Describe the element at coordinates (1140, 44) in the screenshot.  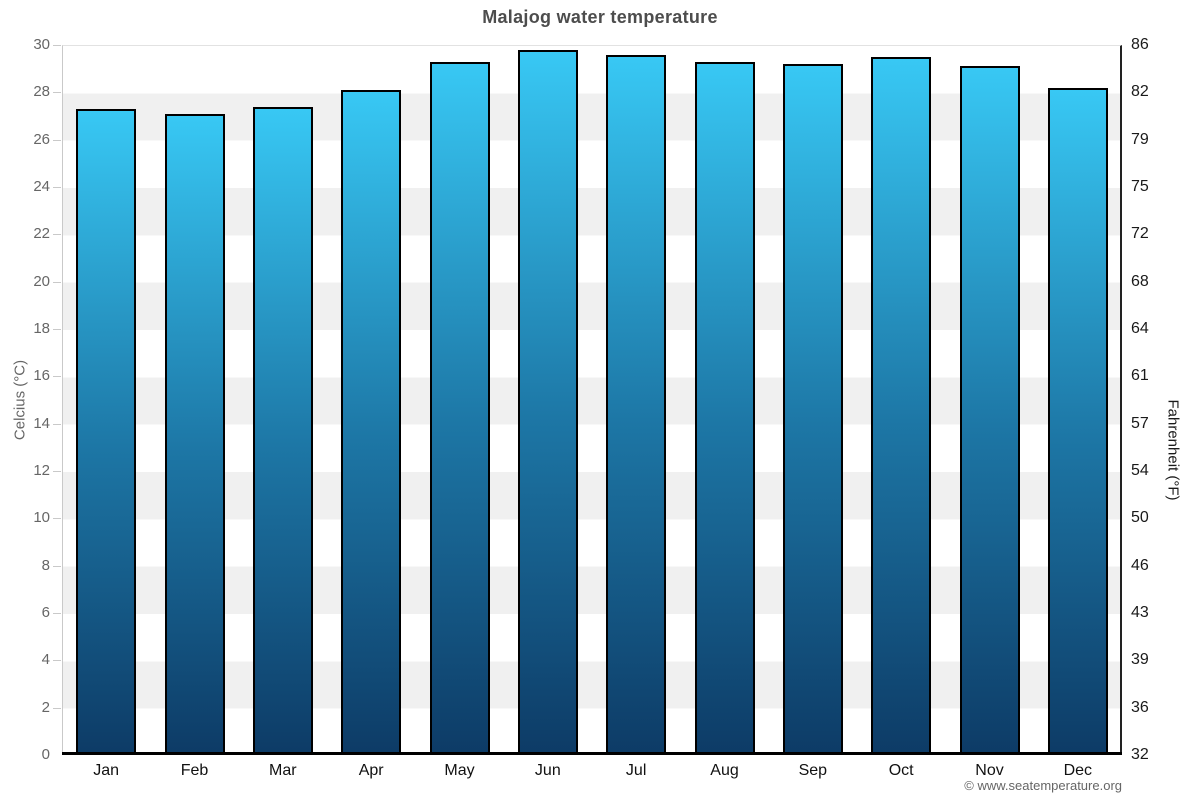
I see `y-right-tick-label: 86` at that location.